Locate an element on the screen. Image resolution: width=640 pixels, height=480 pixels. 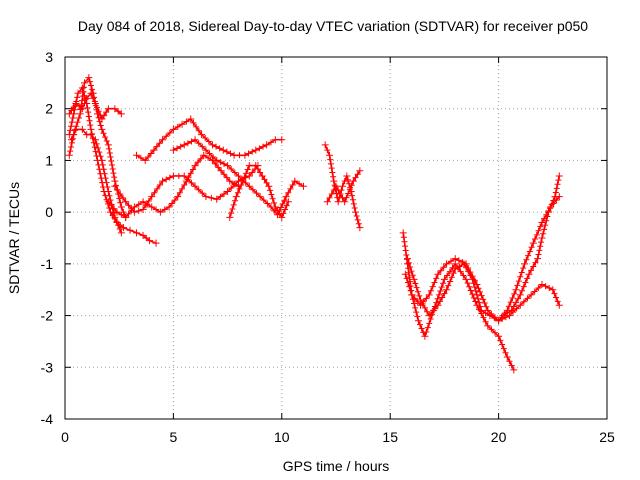
y-axis-label: SDTVAR / TECUs is located at coordinates (14, 238).